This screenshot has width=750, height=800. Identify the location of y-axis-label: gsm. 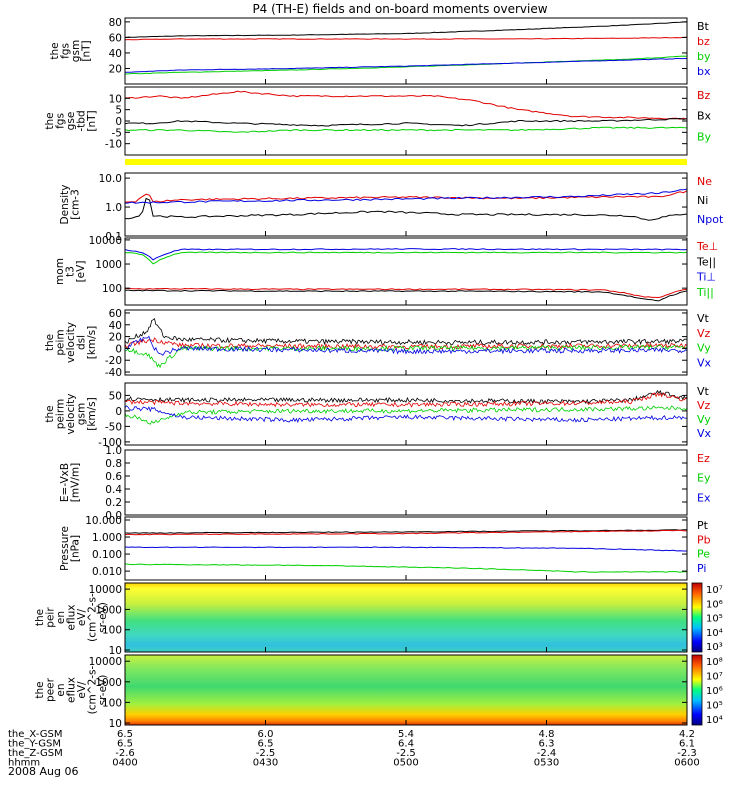
(82, 414).